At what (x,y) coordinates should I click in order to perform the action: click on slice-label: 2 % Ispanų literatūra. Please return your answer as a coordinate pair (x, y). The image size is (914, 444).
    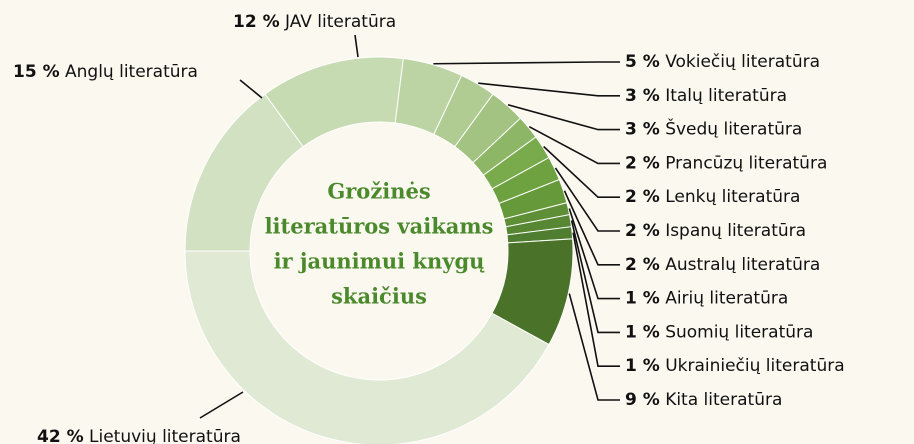
    Looking at the image, I should click on (715, 231).